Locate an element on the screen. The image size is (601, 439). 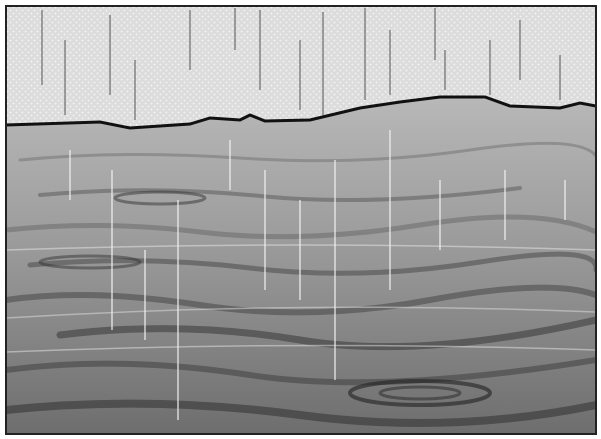
horizon is located at coordinates (301, 112).